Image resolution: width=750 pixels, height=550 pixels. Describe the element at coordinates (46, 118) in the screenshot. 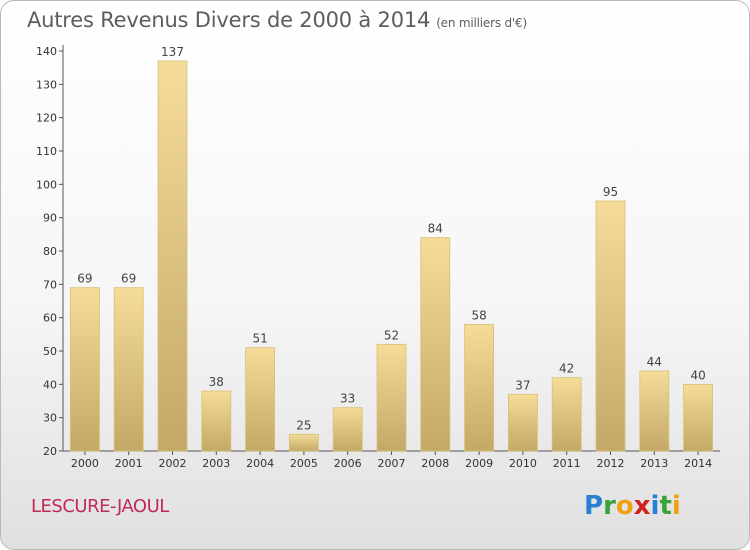

I see `y-tick-label: 120` at that location.